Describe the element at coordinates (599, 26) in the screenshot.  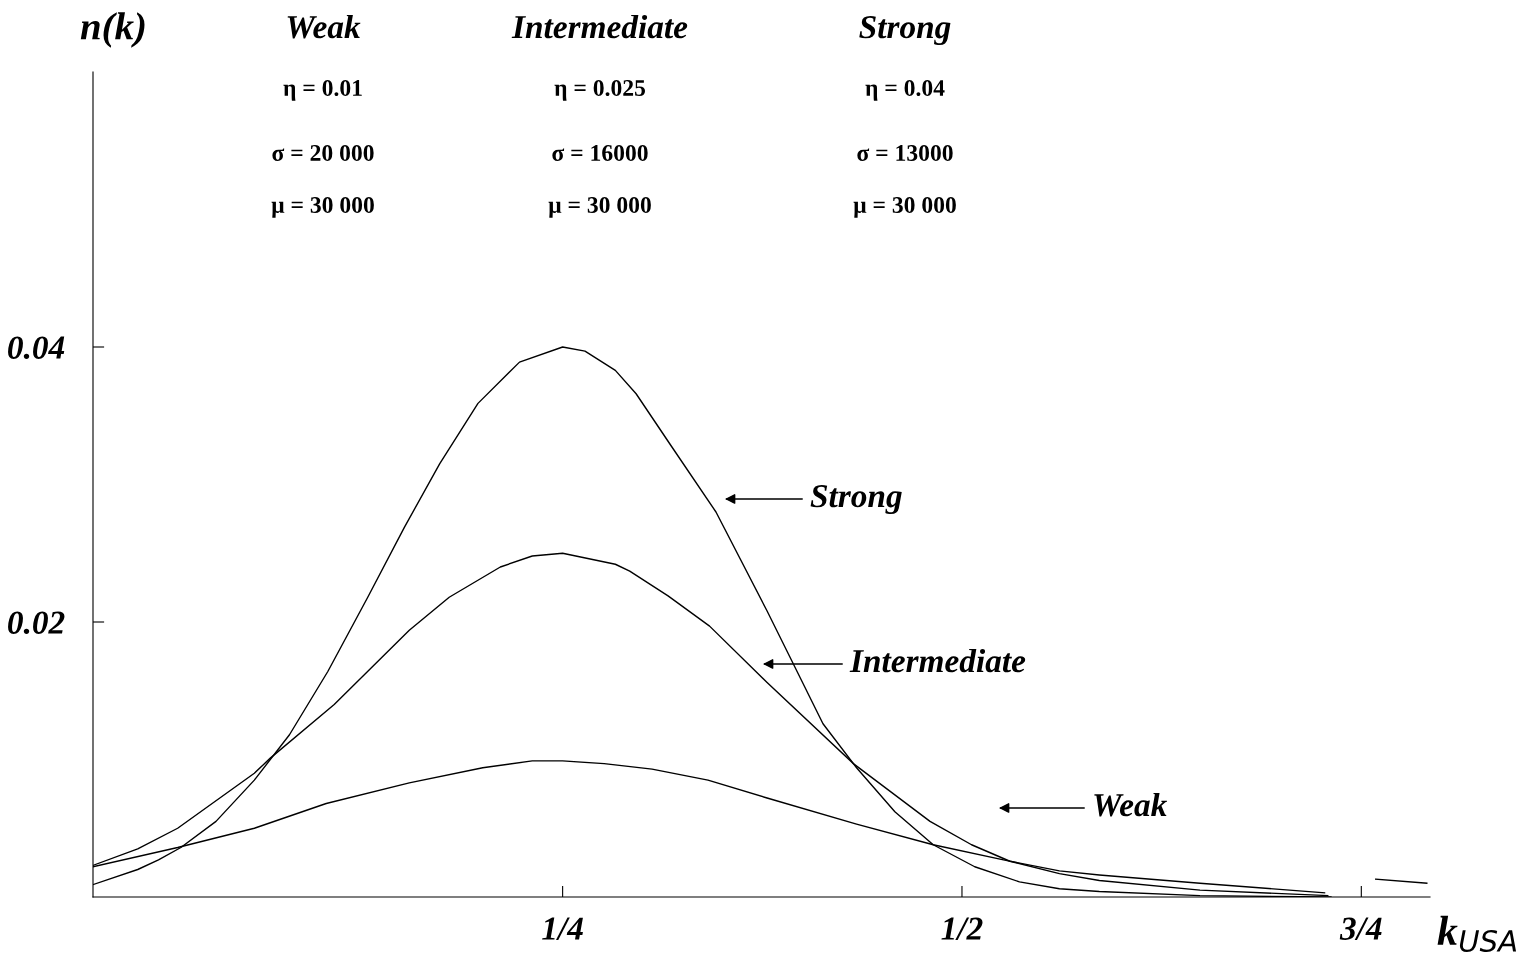
I see `text: Intermediate` at that location.